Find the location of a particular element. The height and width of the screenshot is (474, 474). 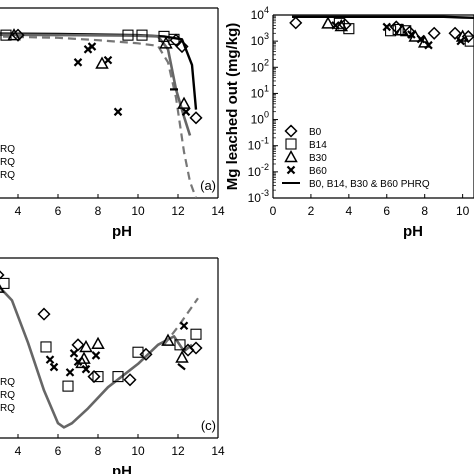

y-axis-label: Mg leached out (mg/kg) is located at coordinates (232, 107).